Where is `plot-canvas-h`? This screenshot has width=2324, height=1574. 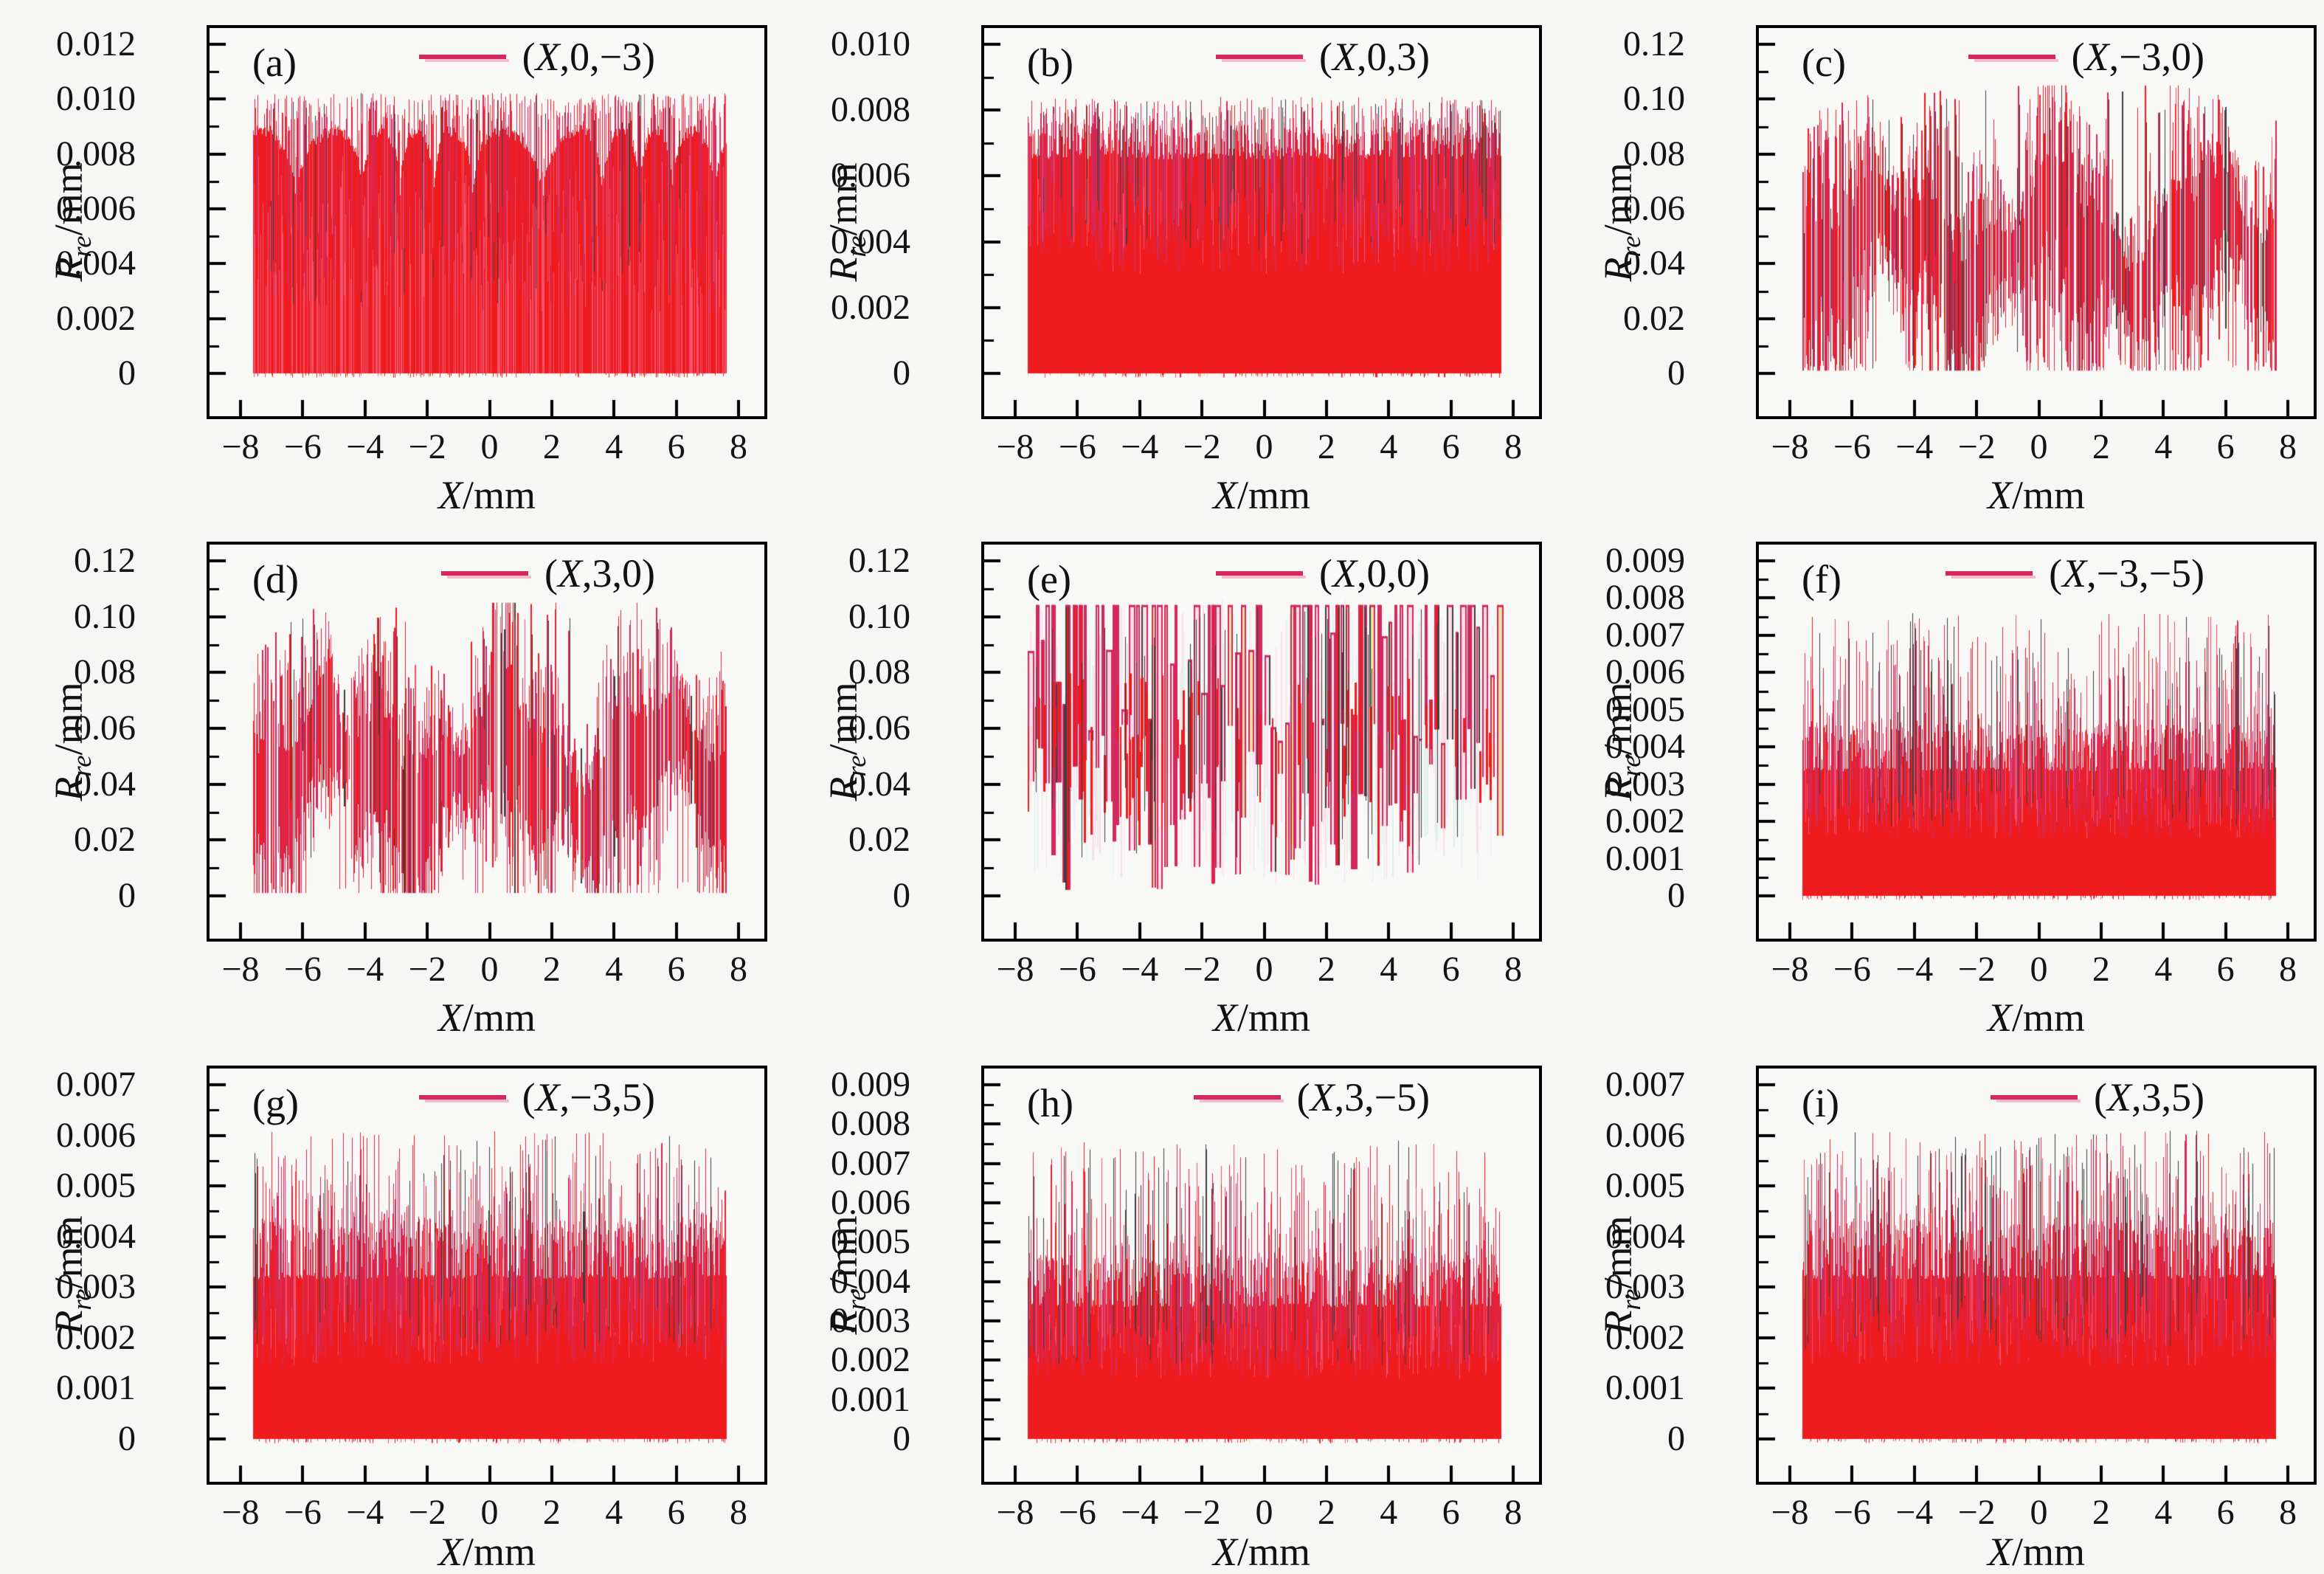 plot-canvas-h is located at coordinates (1261, 1275).